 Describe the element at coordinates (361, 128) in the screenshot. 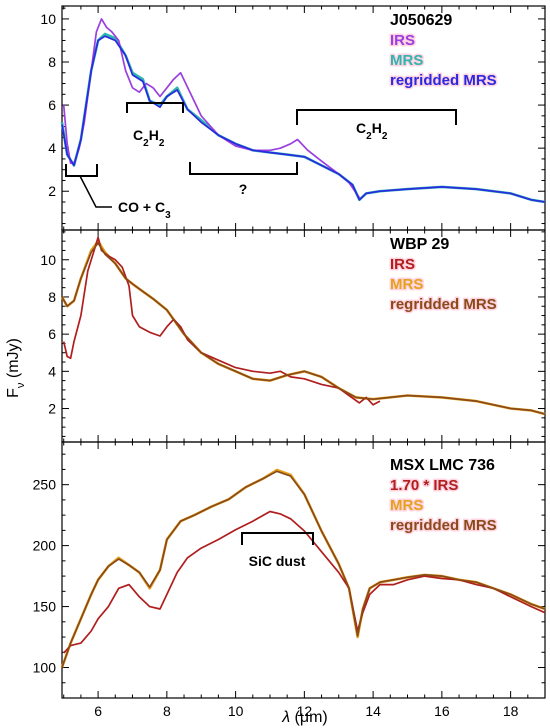

I see `annot-c2h2-right-c: C` at that location.